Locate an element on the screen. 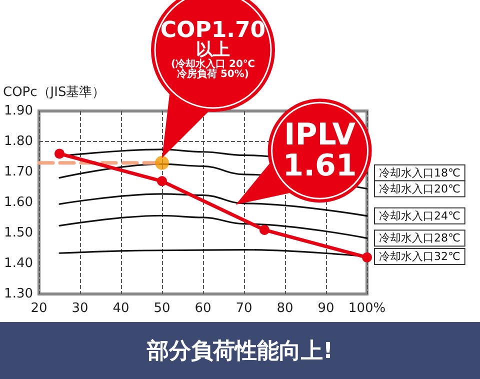 Image resolution: width=480 pixels, height=379 pixels. y-tick-label: 1.60 is located at coordinates (18, 202).